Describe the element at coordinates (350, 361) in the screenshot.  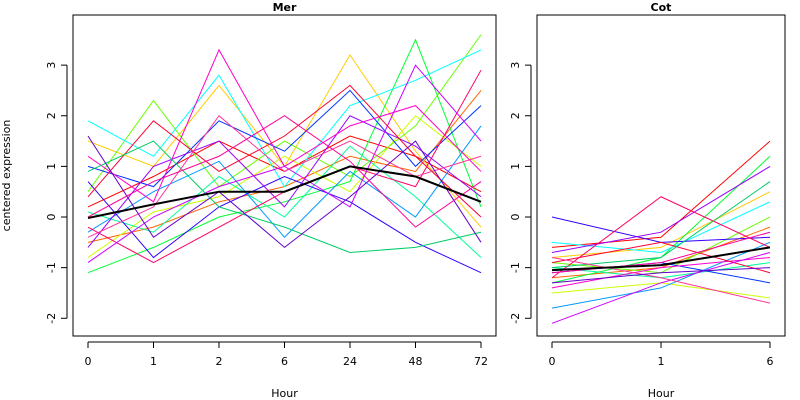
I see `x-tick-label: 24` at that location.